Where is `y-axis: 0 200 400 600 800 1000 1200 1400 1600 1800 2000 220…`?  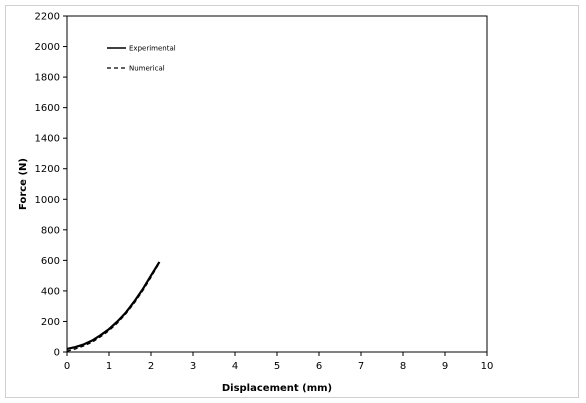 y-axis: 0 200 400 600 800 1000 1200 1400 1600 1800 2000 220… is located at coordinates (51, 185).